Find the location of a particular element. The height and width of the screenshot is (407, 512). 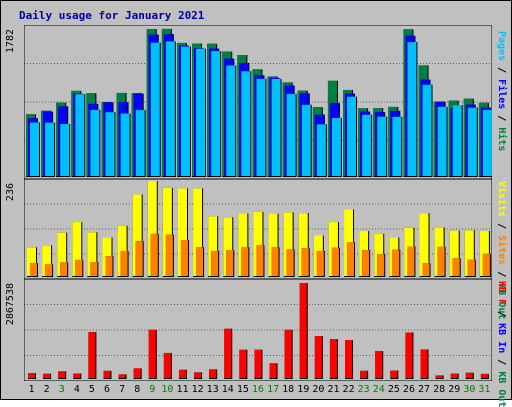

day-label-30: 30 is located at coordinates (469, 389).